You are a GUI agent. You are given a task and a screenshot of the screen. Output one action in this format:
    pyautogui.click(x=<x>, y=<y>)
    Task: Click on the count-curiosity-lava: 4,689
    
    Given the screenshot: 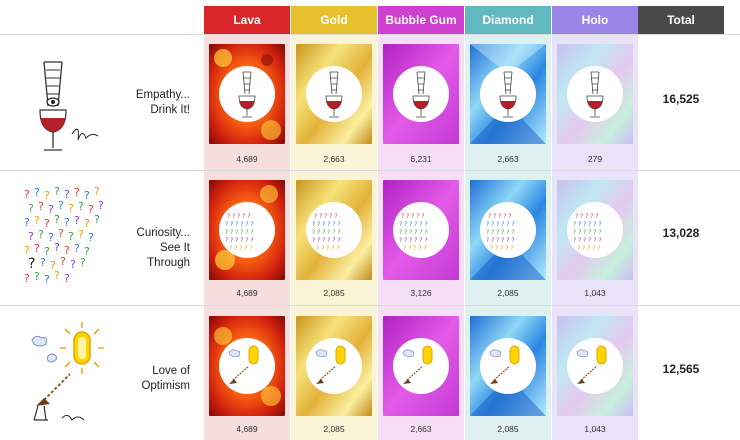 What is the action you would take?
    pyautogui.click(x=247, y=293)
    